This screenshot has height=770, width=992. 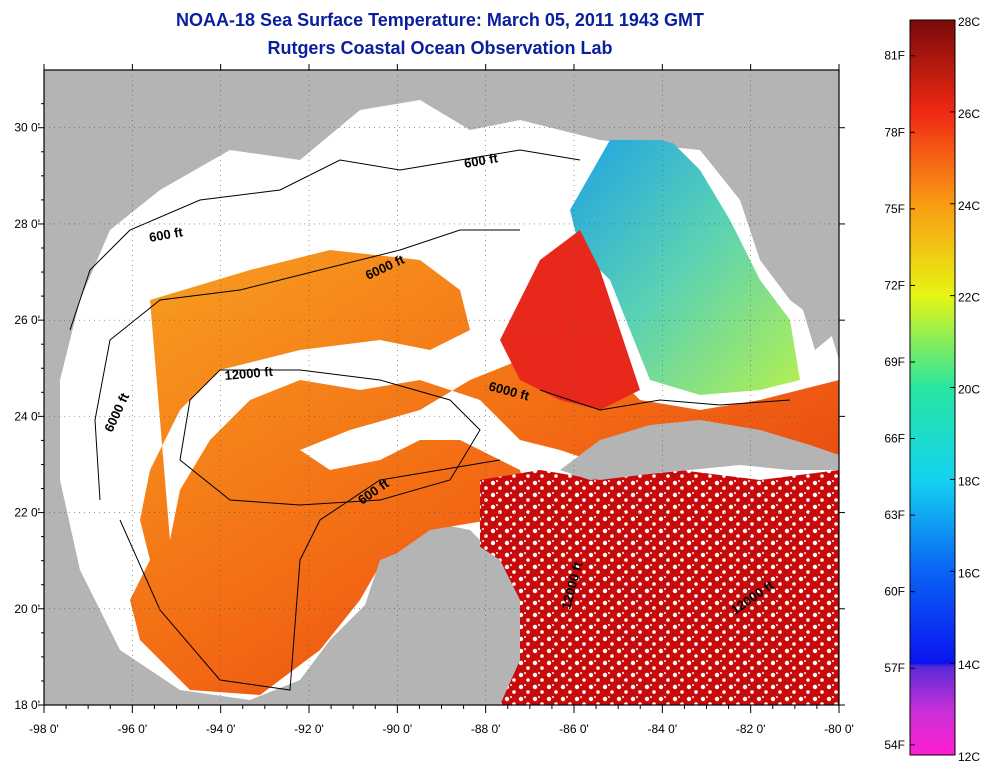 I want to click on colorbar-c-label: 24C, so click(x=969, y=206).